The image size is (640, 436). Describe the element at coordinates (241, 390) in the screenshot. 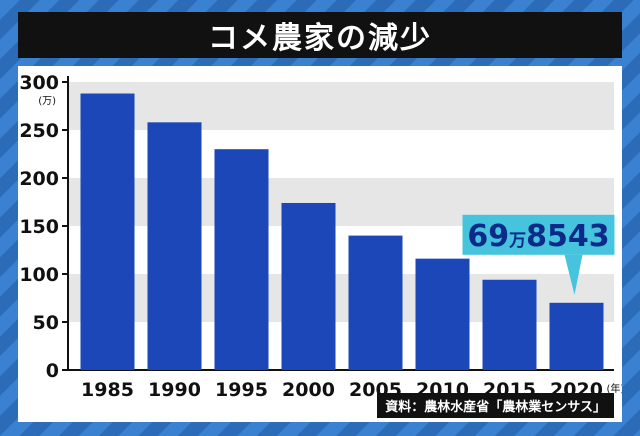

I see `x-tick-label: 1995` at that location.